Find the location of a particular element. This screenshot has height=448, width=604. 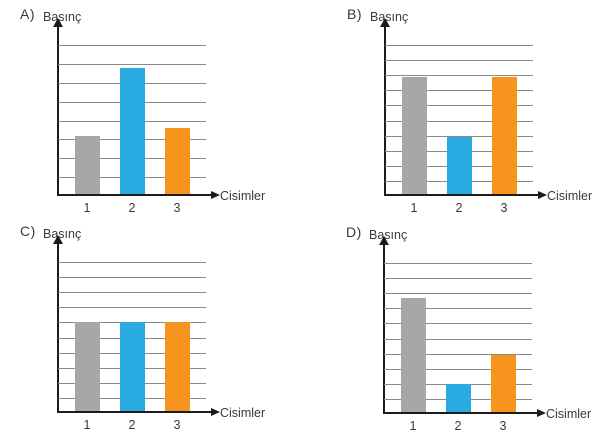

option-label-c: C) is located at coordinates (28, 231).